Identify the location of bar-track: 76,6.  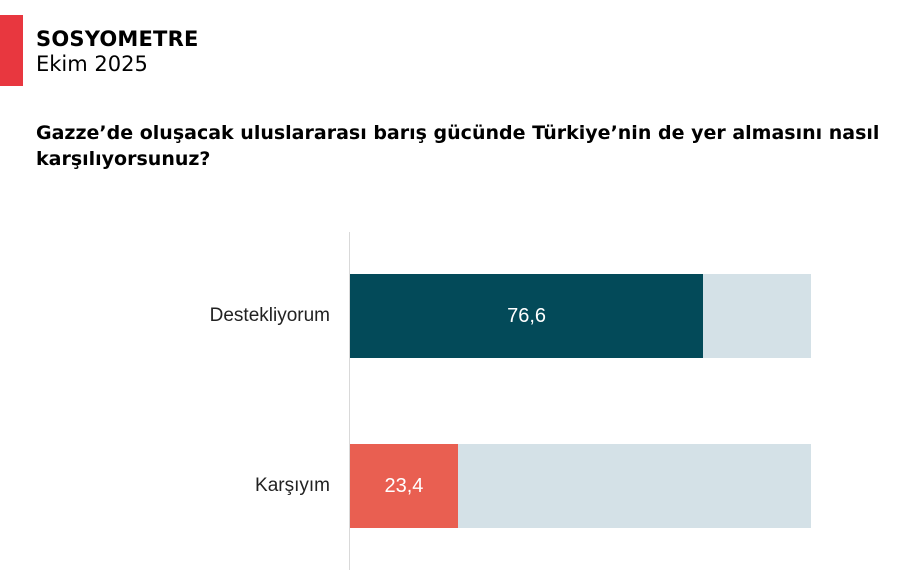
(580, 316).